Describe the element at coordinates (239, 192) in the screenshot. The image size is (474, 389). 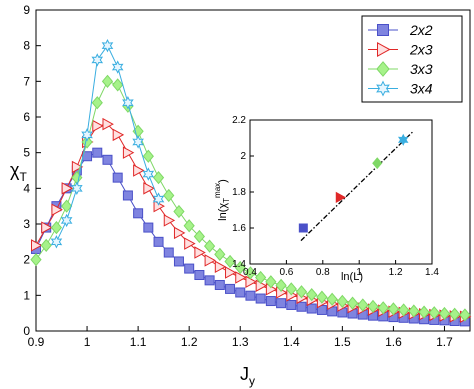
I see `inset-y-tick-label: 1.8` at that location.